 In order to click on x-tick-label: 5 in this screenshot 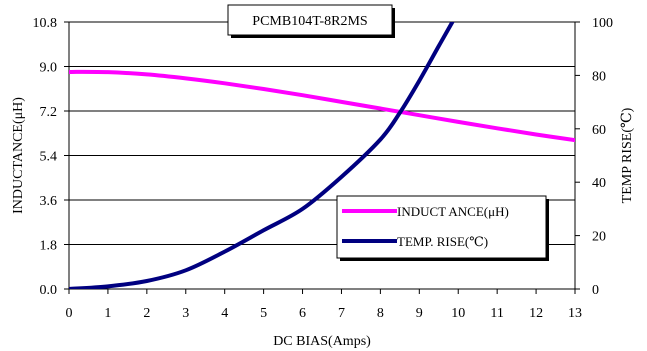, I will do `click(263, 313)`.